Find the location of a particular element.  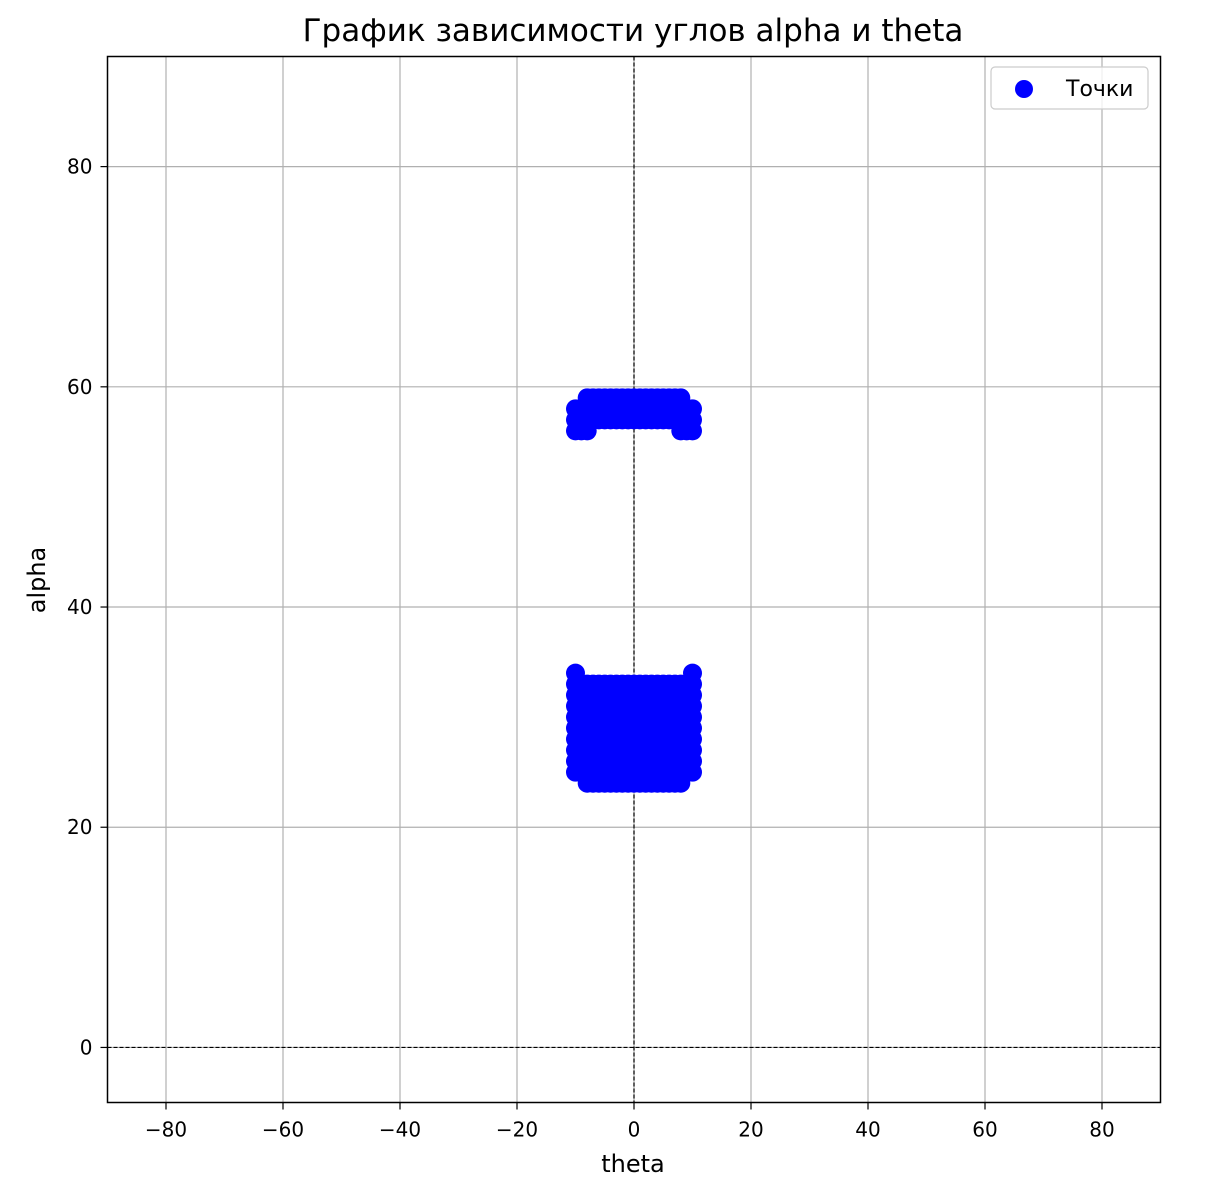

legend: Точки is located at coordinates (1069, 88).